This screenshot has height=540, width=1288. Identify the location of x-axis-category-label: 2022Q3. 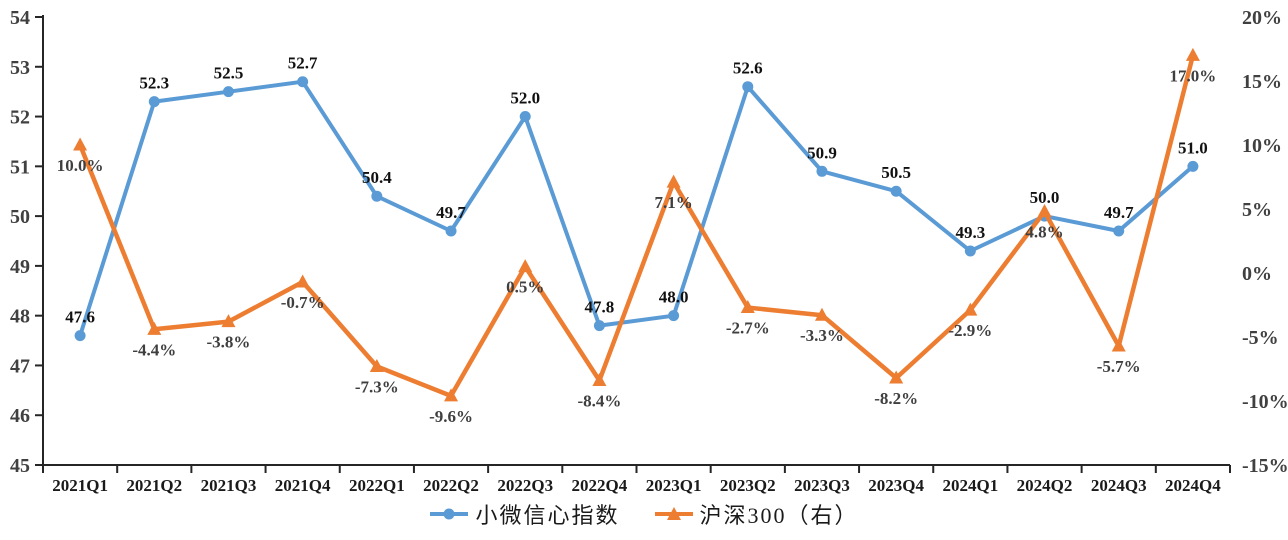
(525, 485).